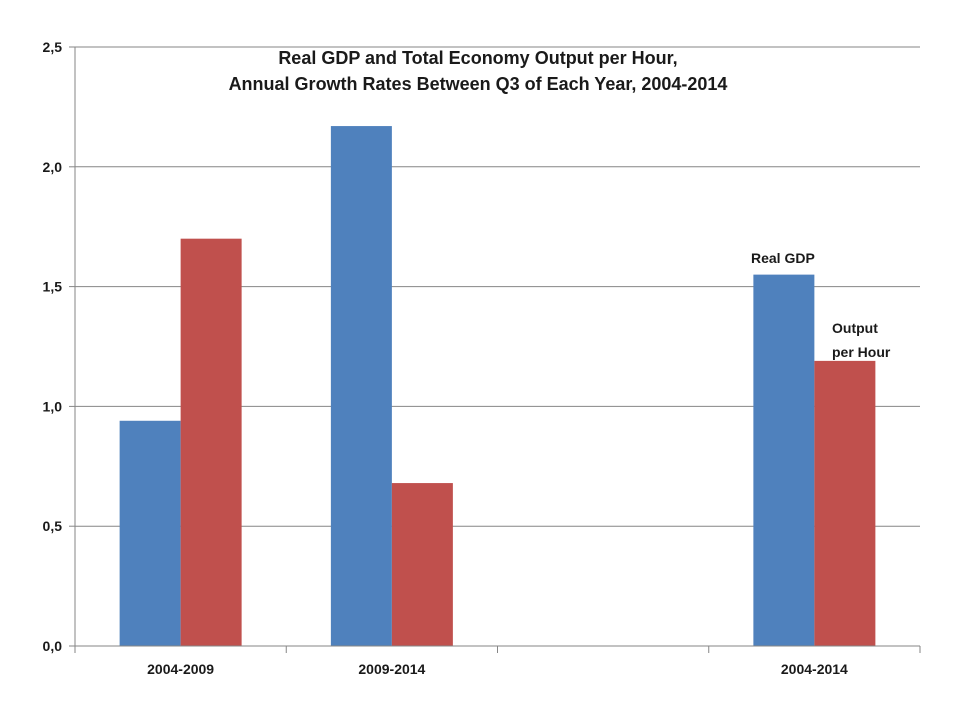  What do you see at coordinates (53, 287) in the screenshot?
I see `y-tick-label: 1,5` at bounding box center [53, 287].